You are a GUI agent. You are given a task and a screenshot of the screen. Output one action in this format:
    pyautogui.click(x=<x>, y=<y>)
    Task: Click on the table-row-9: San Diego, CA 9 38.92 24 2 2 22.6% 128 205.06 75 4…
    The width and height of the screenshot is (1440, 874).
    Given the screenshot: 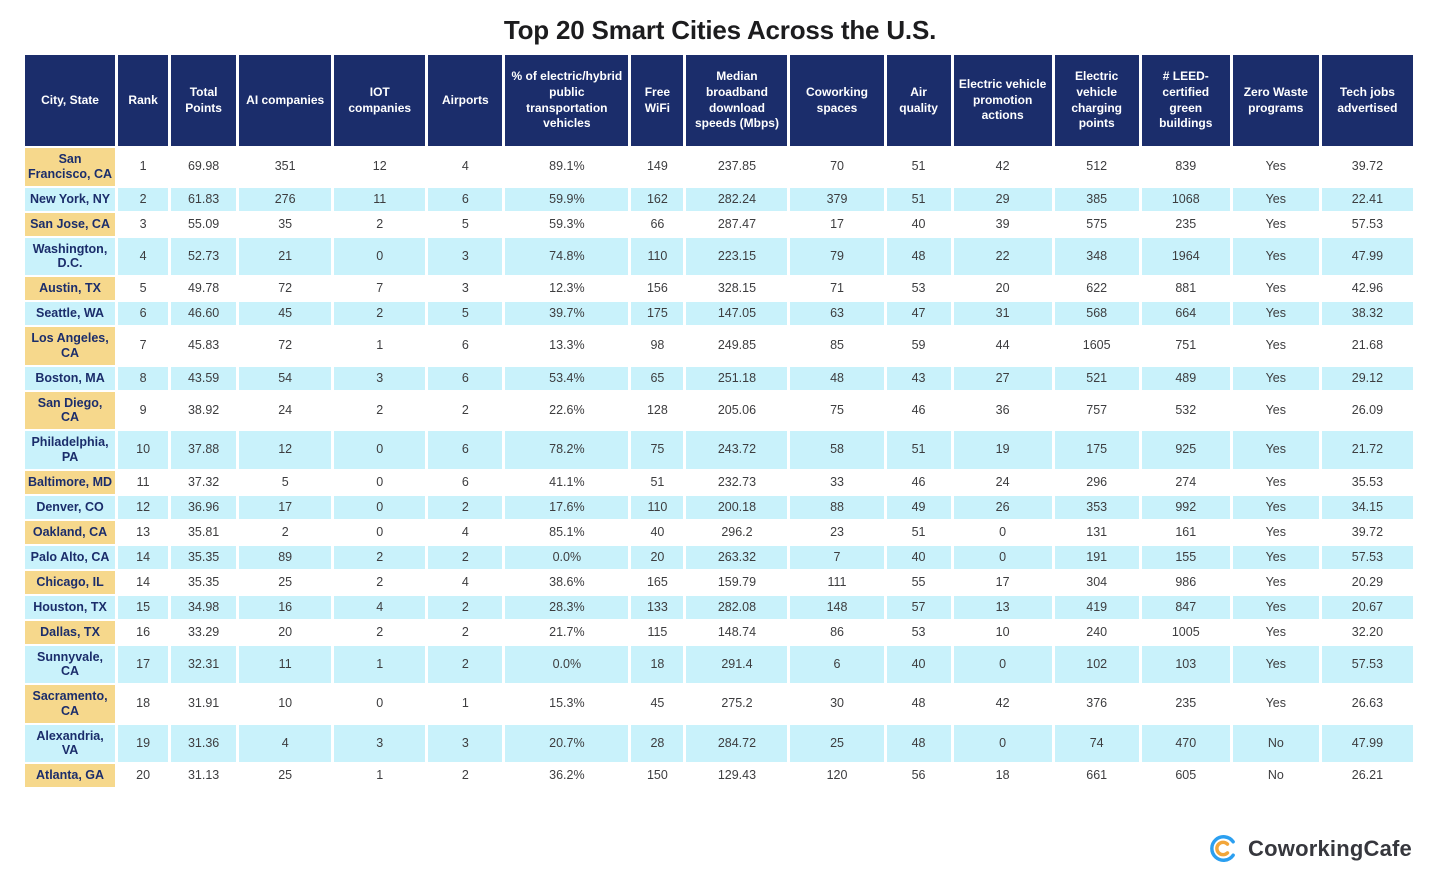 What is the action you would take?
    pyautogui.click(x=719, y=410)
    